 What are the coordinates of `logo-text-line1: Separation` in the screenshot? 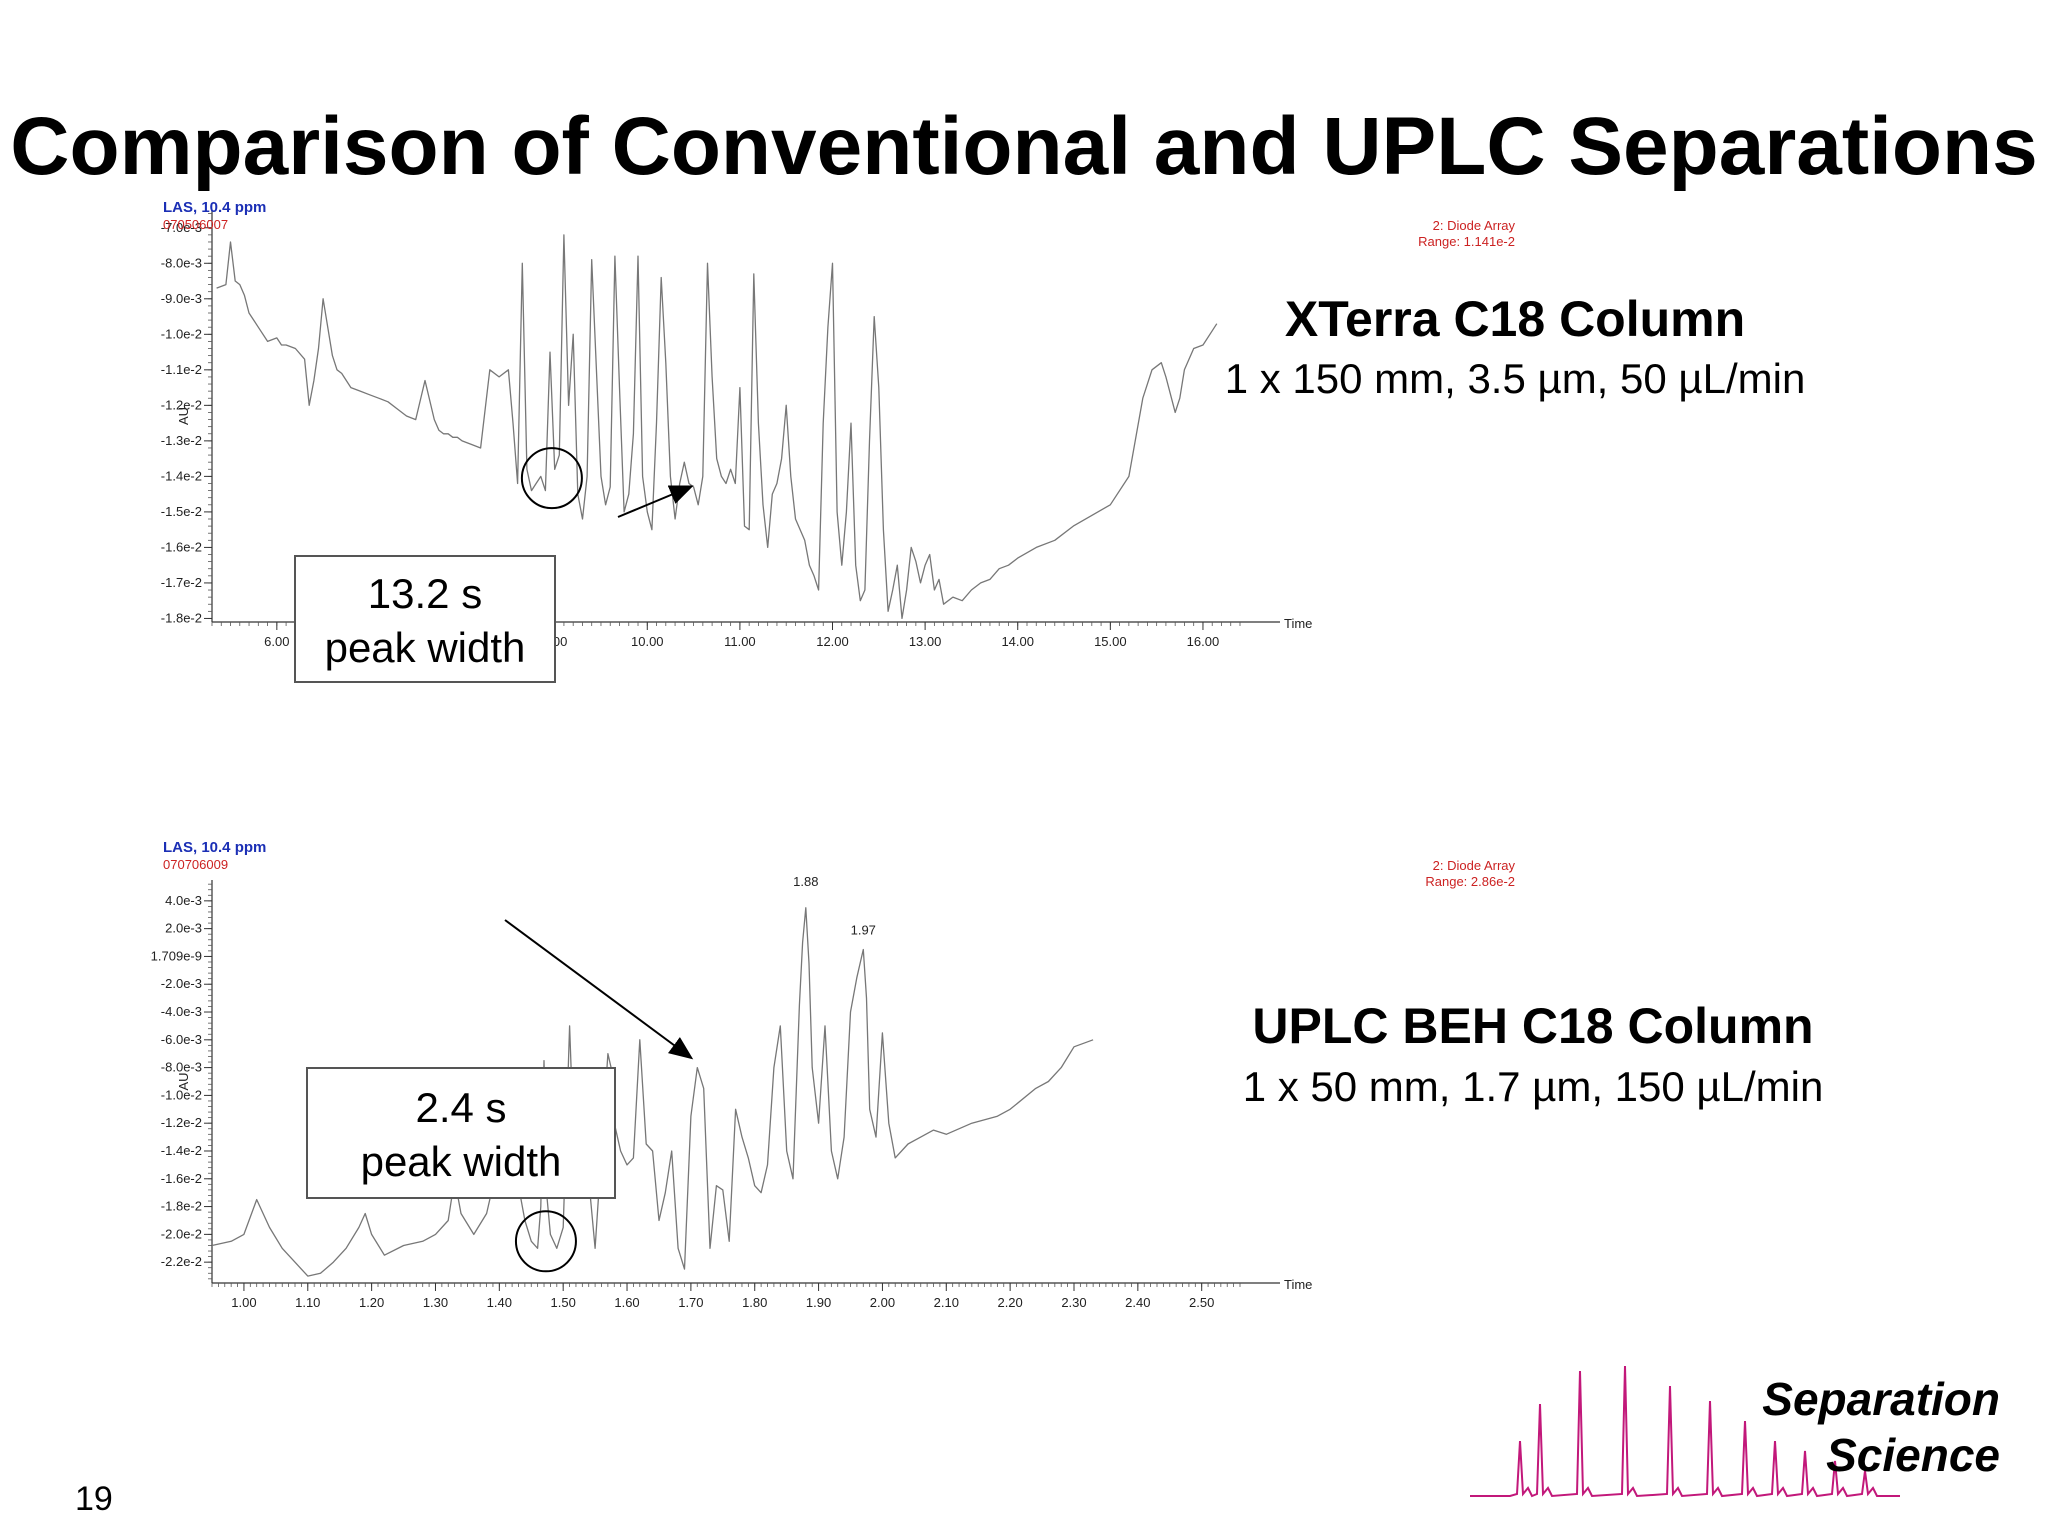 It's located at (1881, 1399).